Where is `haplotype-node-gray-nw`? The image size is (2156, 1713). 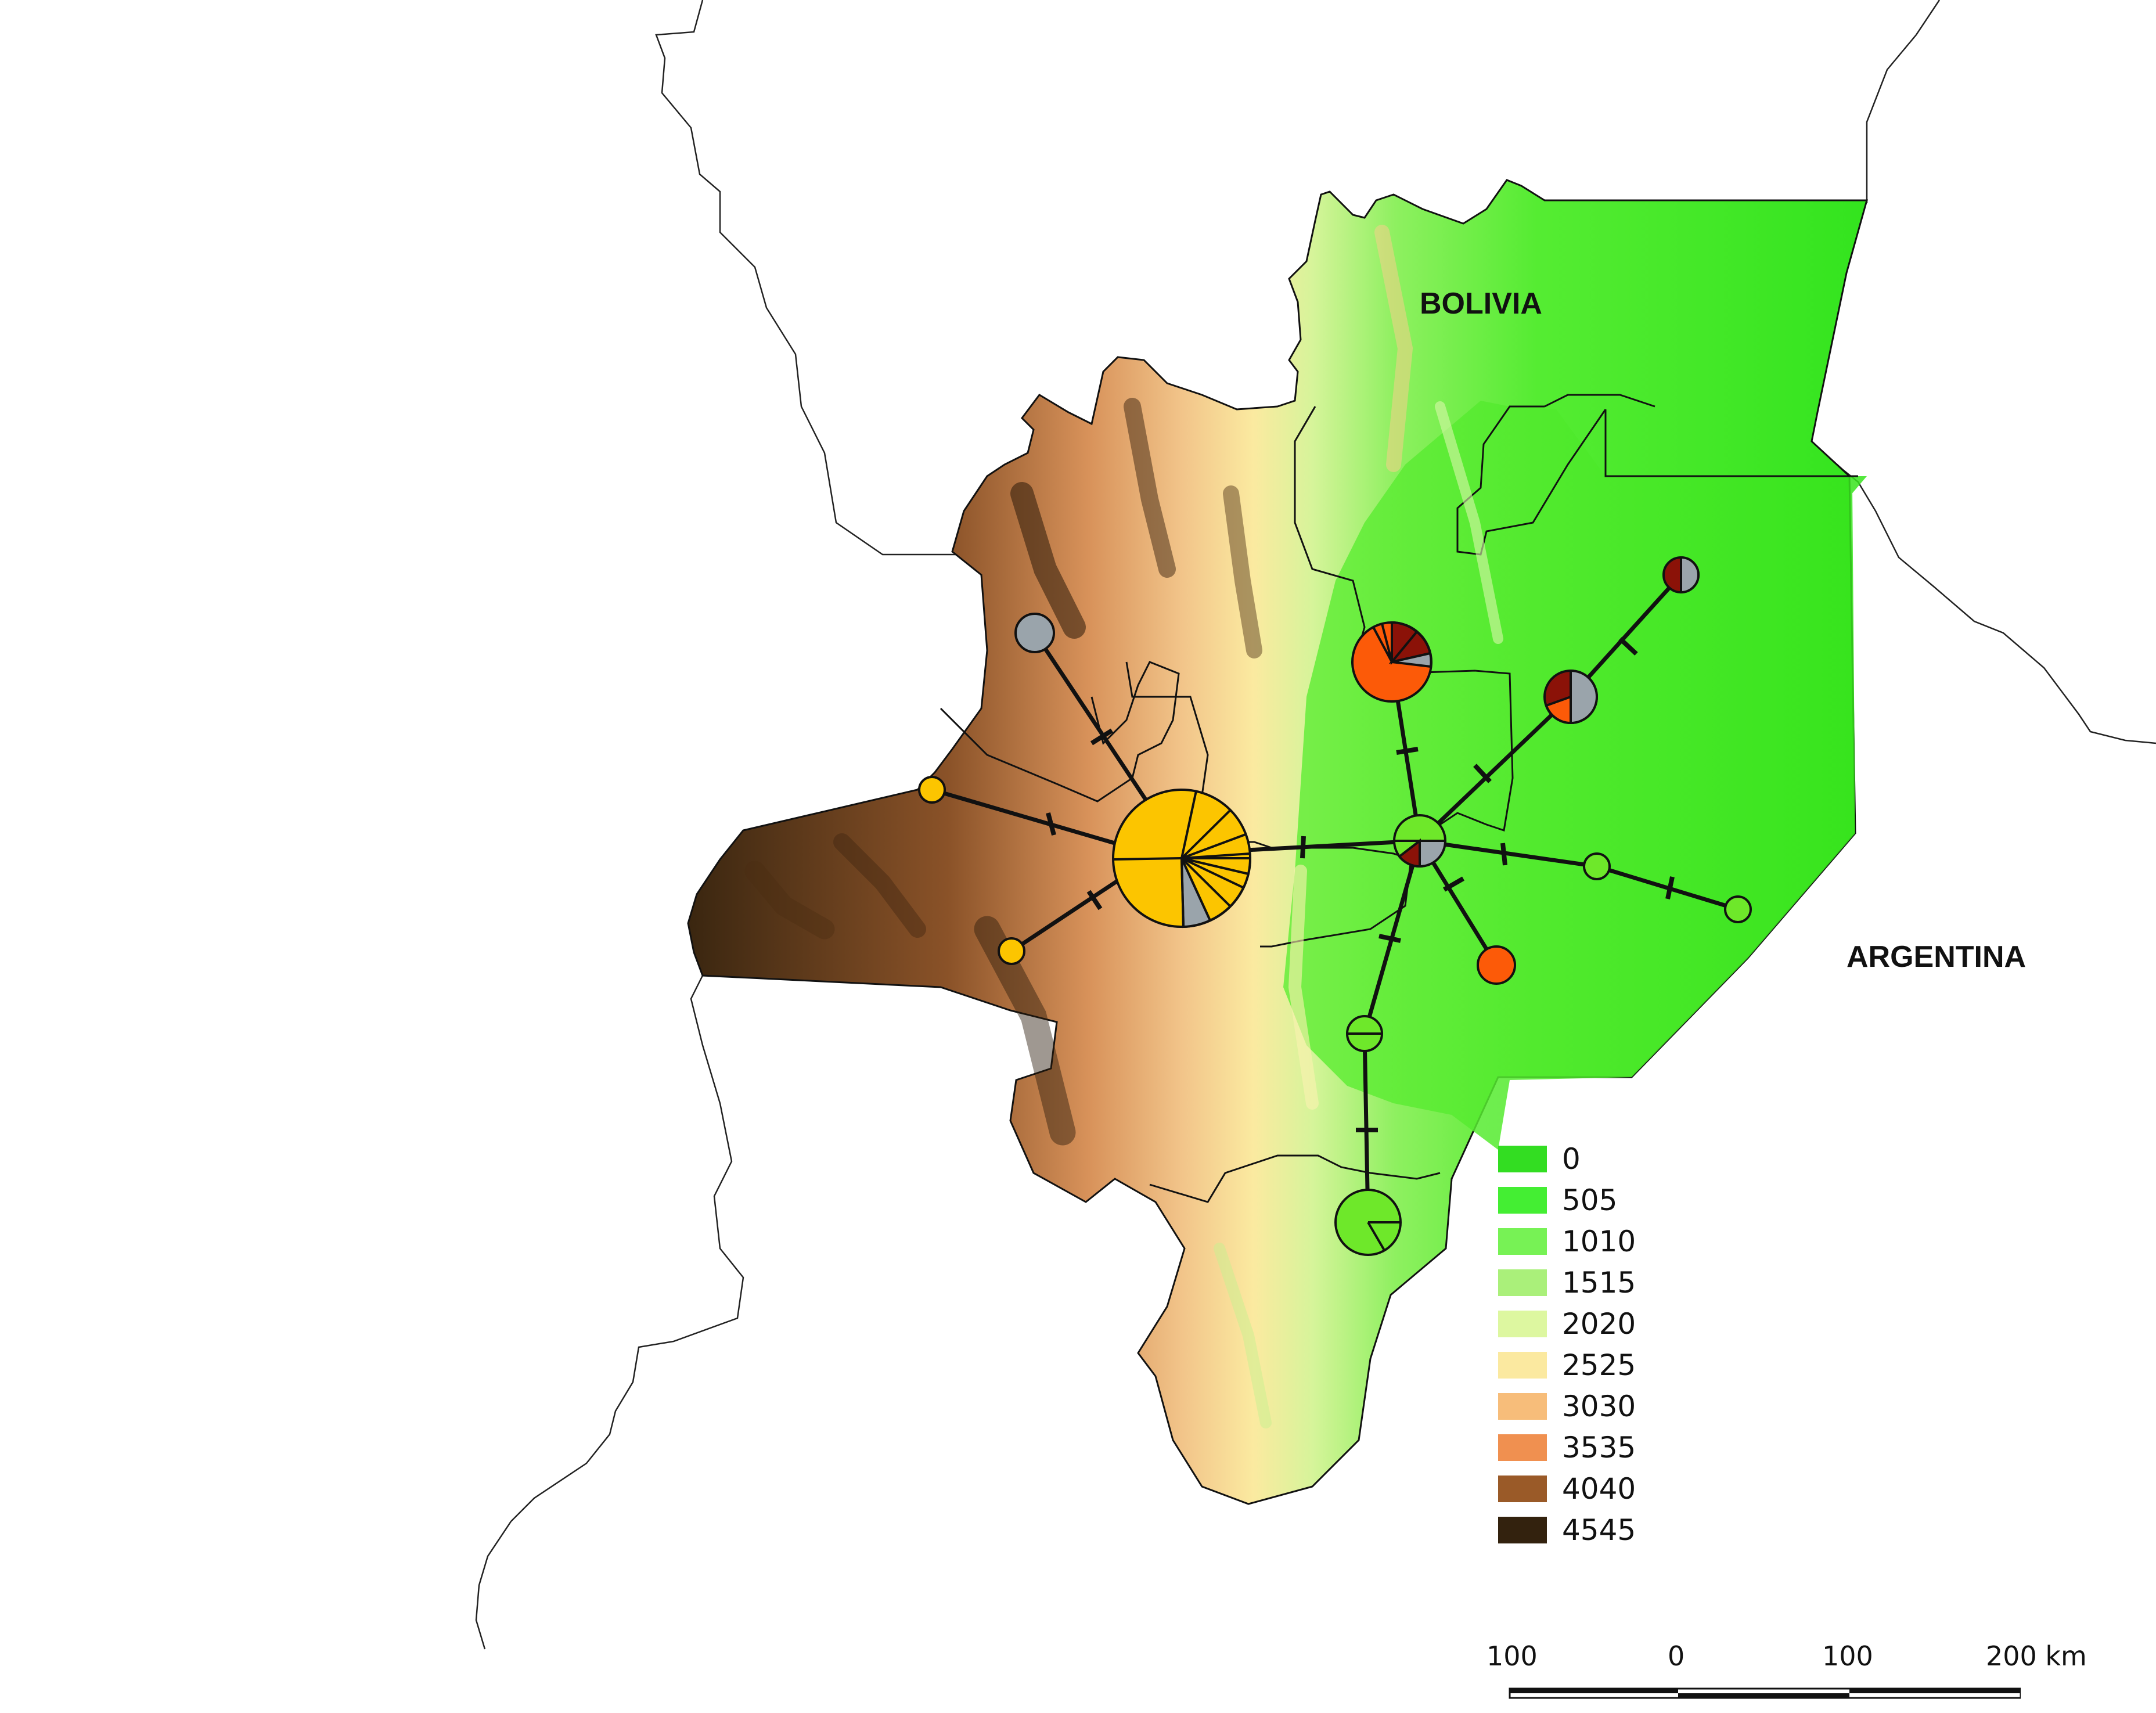 haplotype-node-gray-nw is located at coordinates (1034, 633).